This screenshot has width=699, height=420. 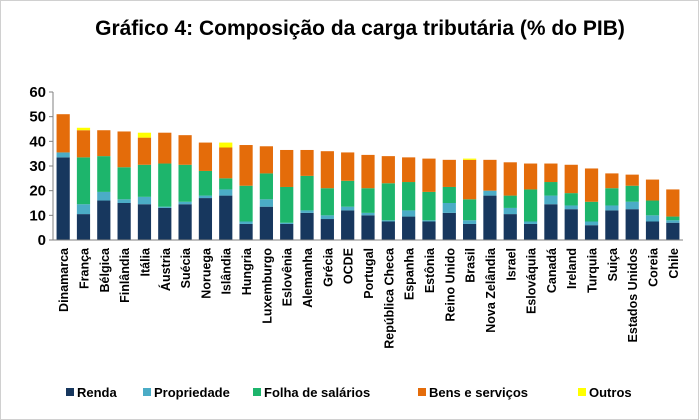 I want to click on x-category-label: Brasil, so click(x=471, y=265).